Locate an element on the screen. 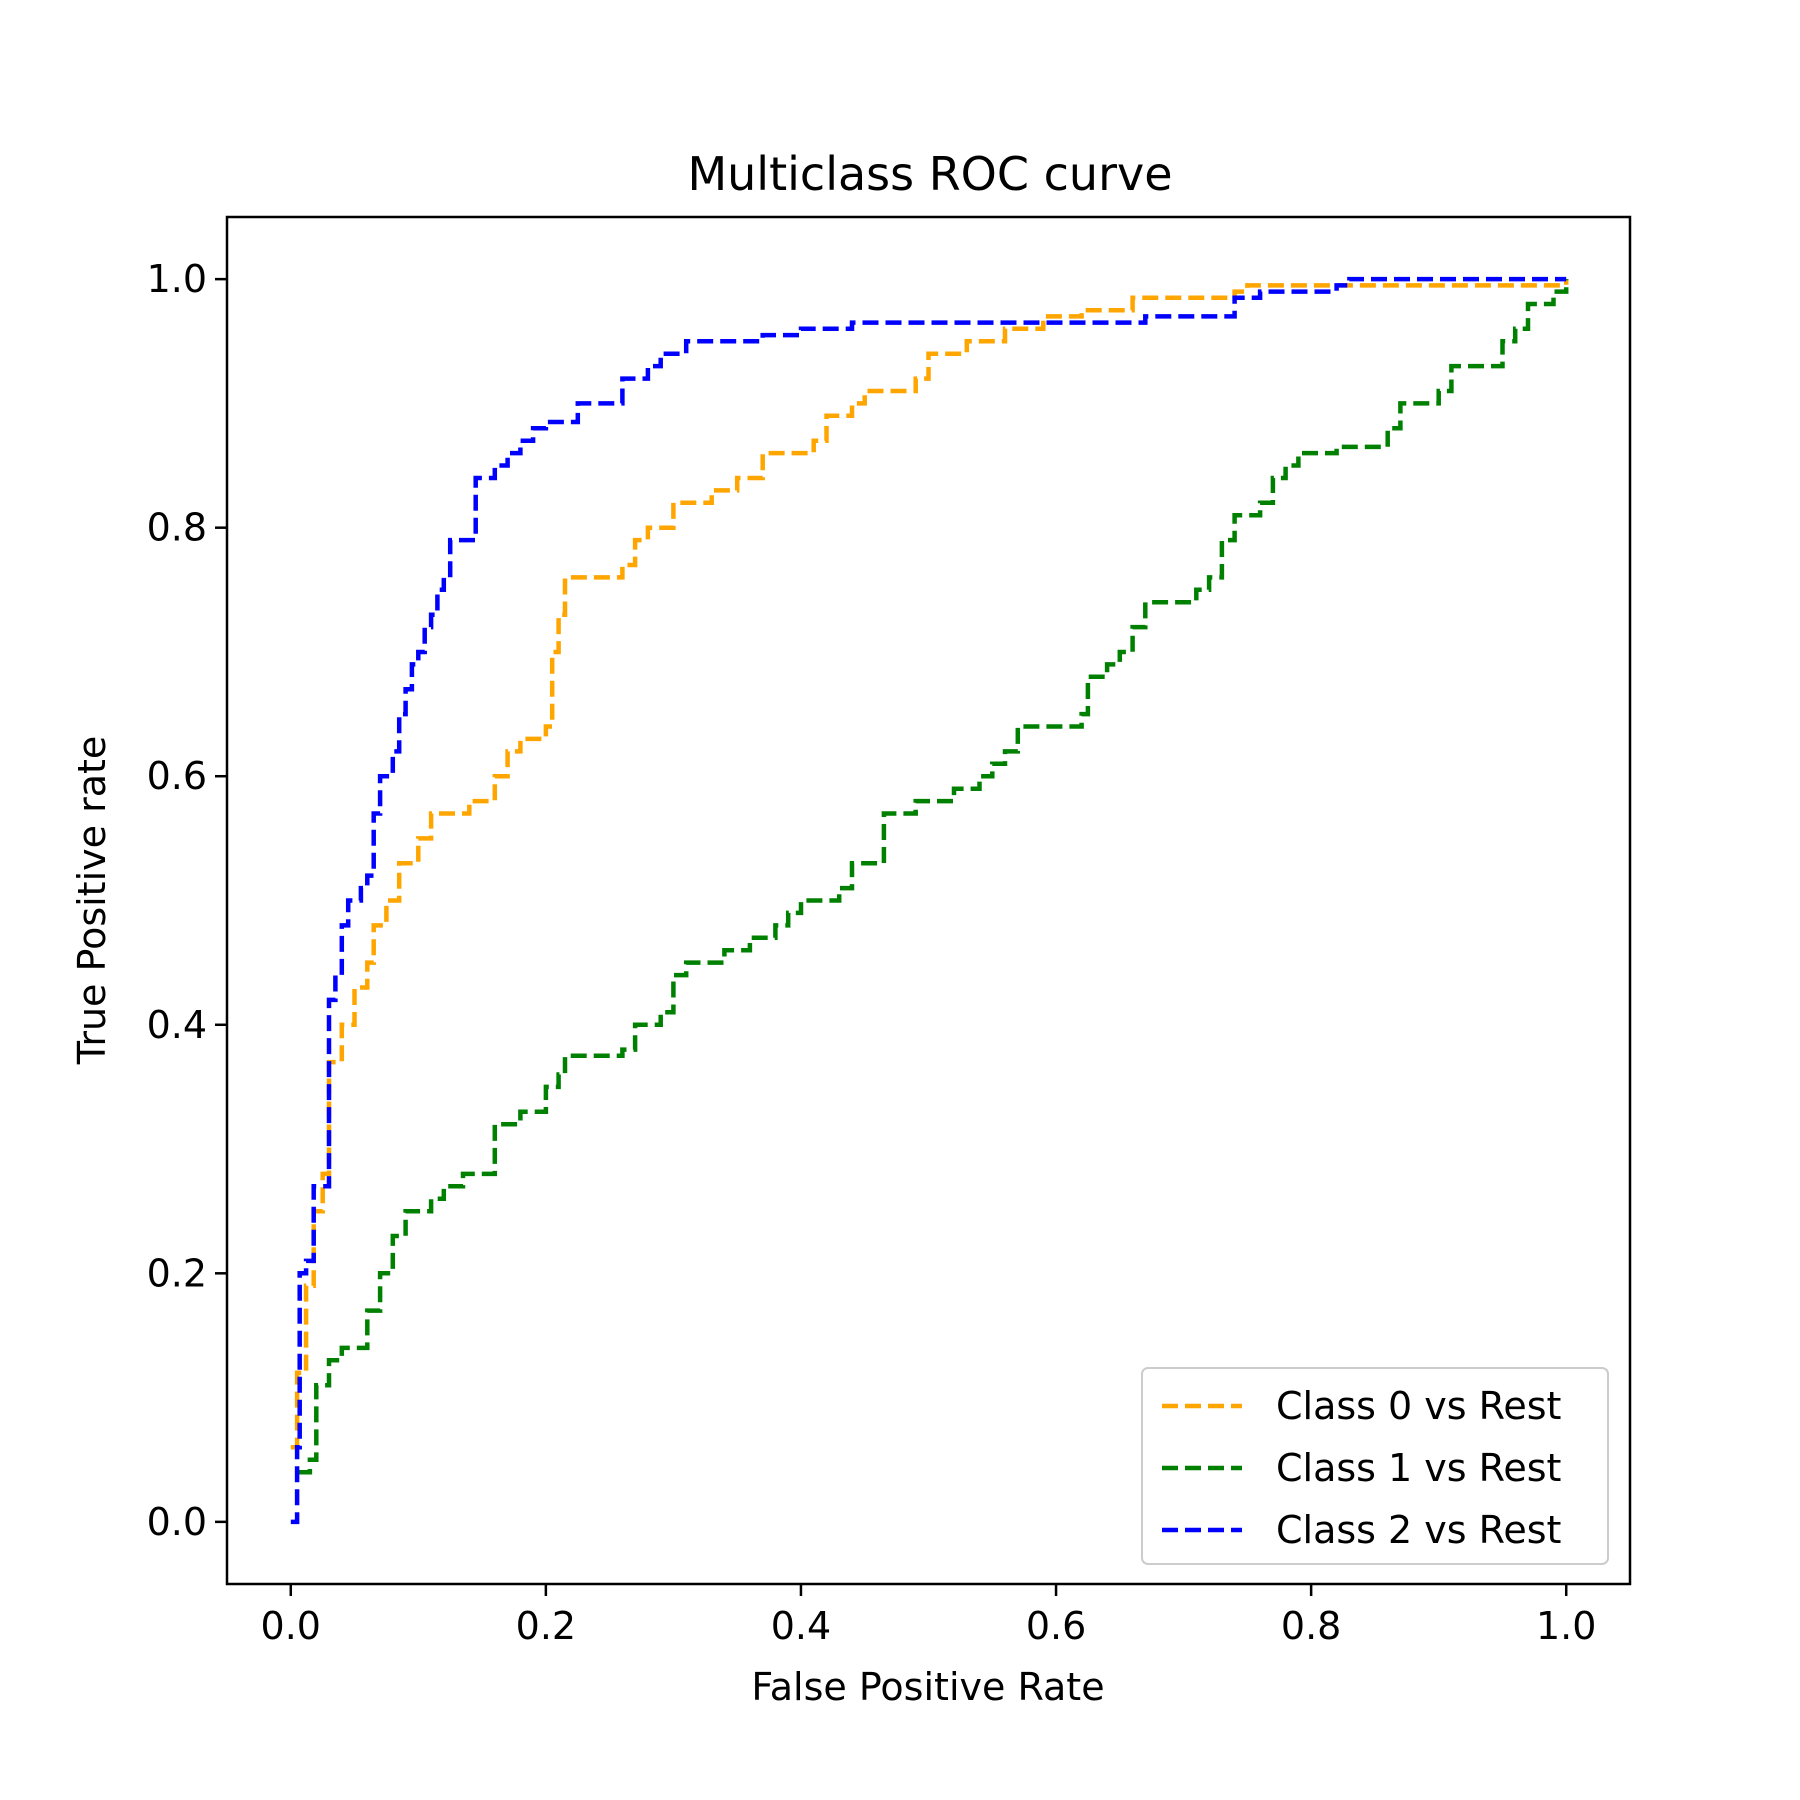 This screenshot has height=1800, width=1800. y-tick-label: 0.6 is located at coordinates (177, 776).